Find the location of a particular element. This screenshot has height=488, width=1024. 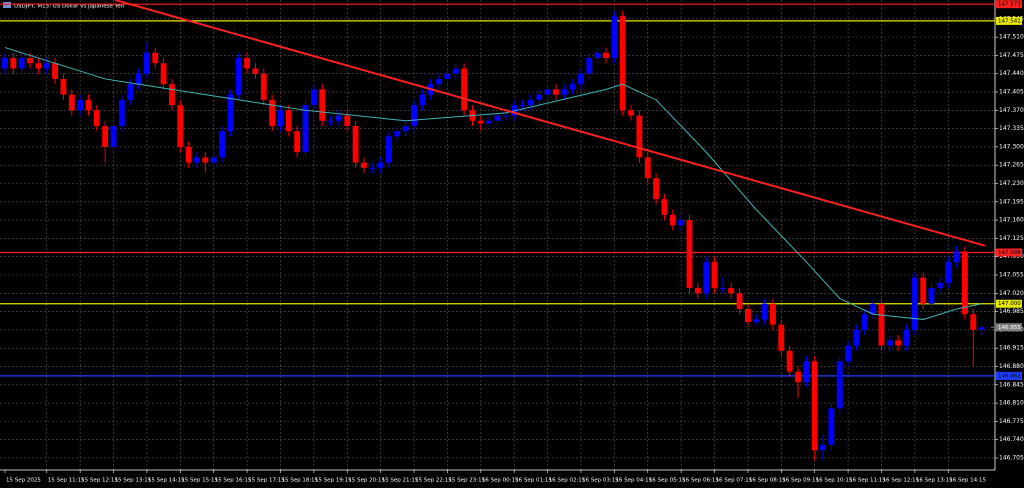

y-tick-label: 146.775 is located at coordinates (1011, 421).